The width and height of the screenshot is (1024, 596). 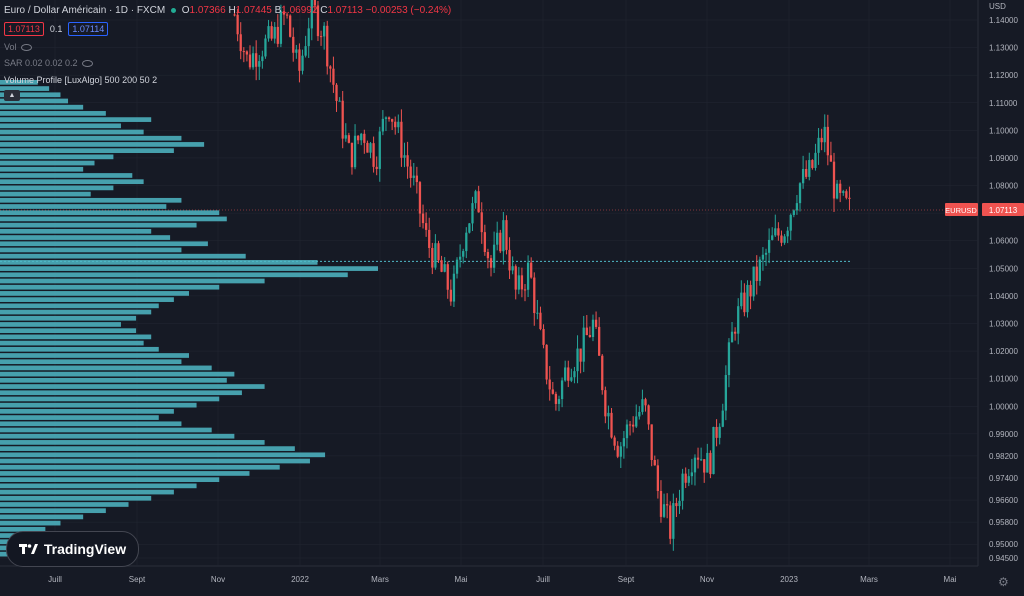 What do you see at coordinates (961, 210) in the screenshot?
I see `symbol-tag-box` at bounding box center [961, 210].